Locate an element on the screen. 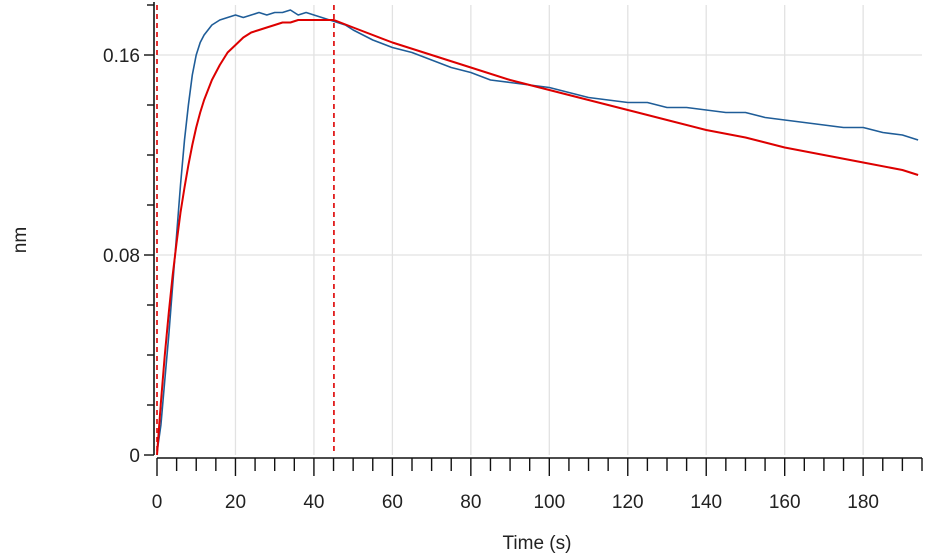  x-tick-label: 160 is located at coordinates (785, 502).